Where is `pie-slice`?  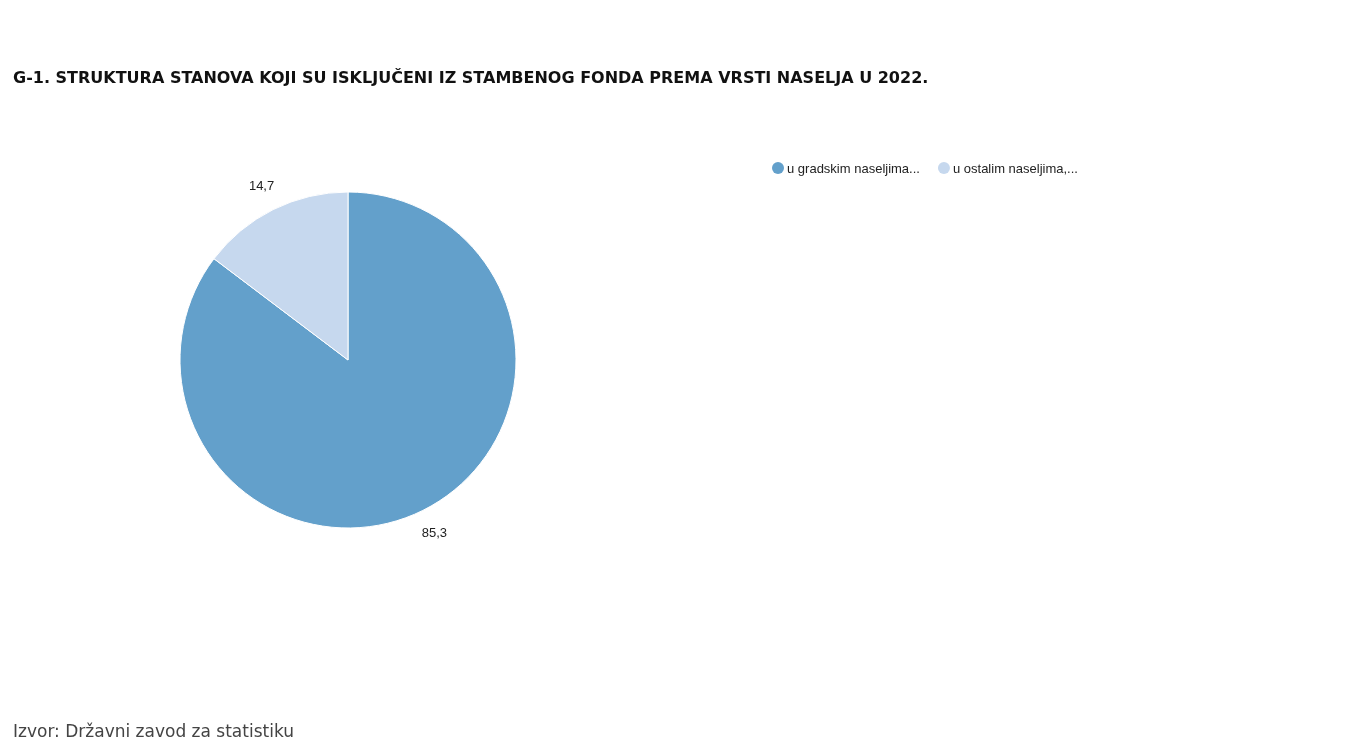
pie-slice is located at coordinates (348, 360).